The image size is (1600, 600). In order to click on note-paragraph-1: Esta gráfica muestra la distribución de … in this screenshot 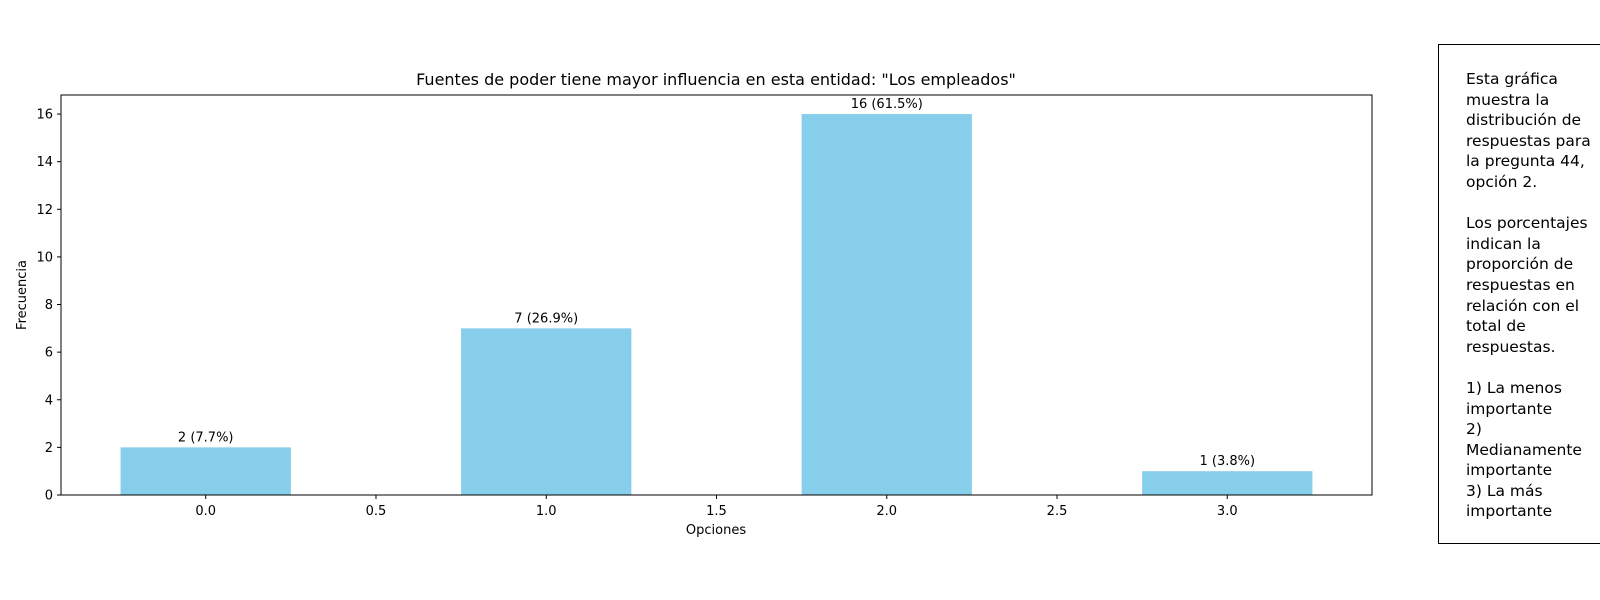, I will do `click(1528, 130)`.